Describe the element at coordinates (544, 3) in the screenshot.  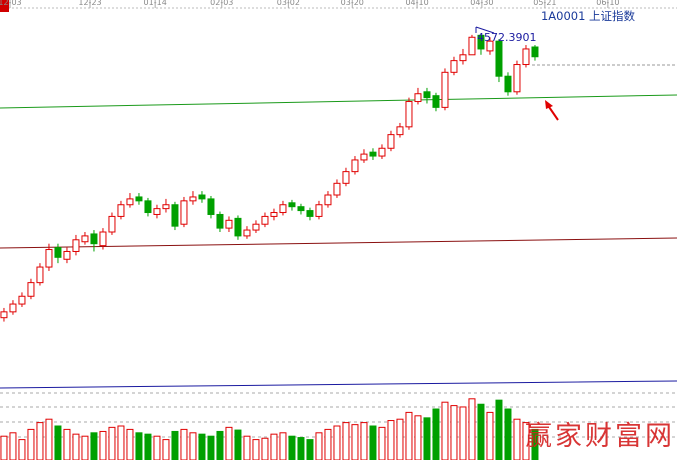
I see `x-tick-label: 05-21` at that location.